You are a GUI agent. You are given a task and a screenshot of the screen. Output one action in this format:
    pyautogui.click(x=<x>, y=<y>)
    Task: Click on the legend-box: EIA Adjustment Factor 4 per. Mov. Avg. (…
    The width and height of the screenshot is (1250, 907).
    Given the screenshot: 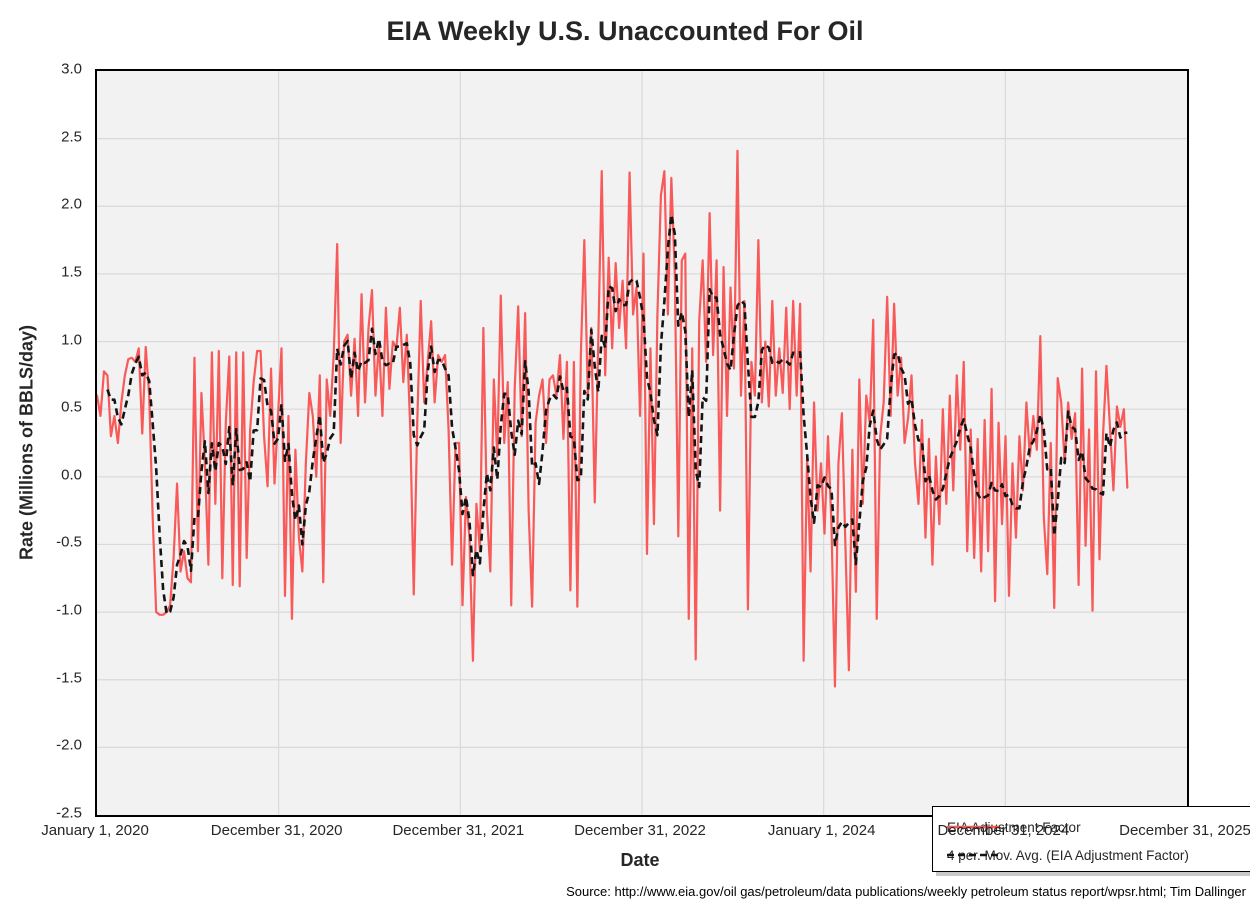 What is the action you would take?
    pyautogui.click(x=1091, y=839)
    